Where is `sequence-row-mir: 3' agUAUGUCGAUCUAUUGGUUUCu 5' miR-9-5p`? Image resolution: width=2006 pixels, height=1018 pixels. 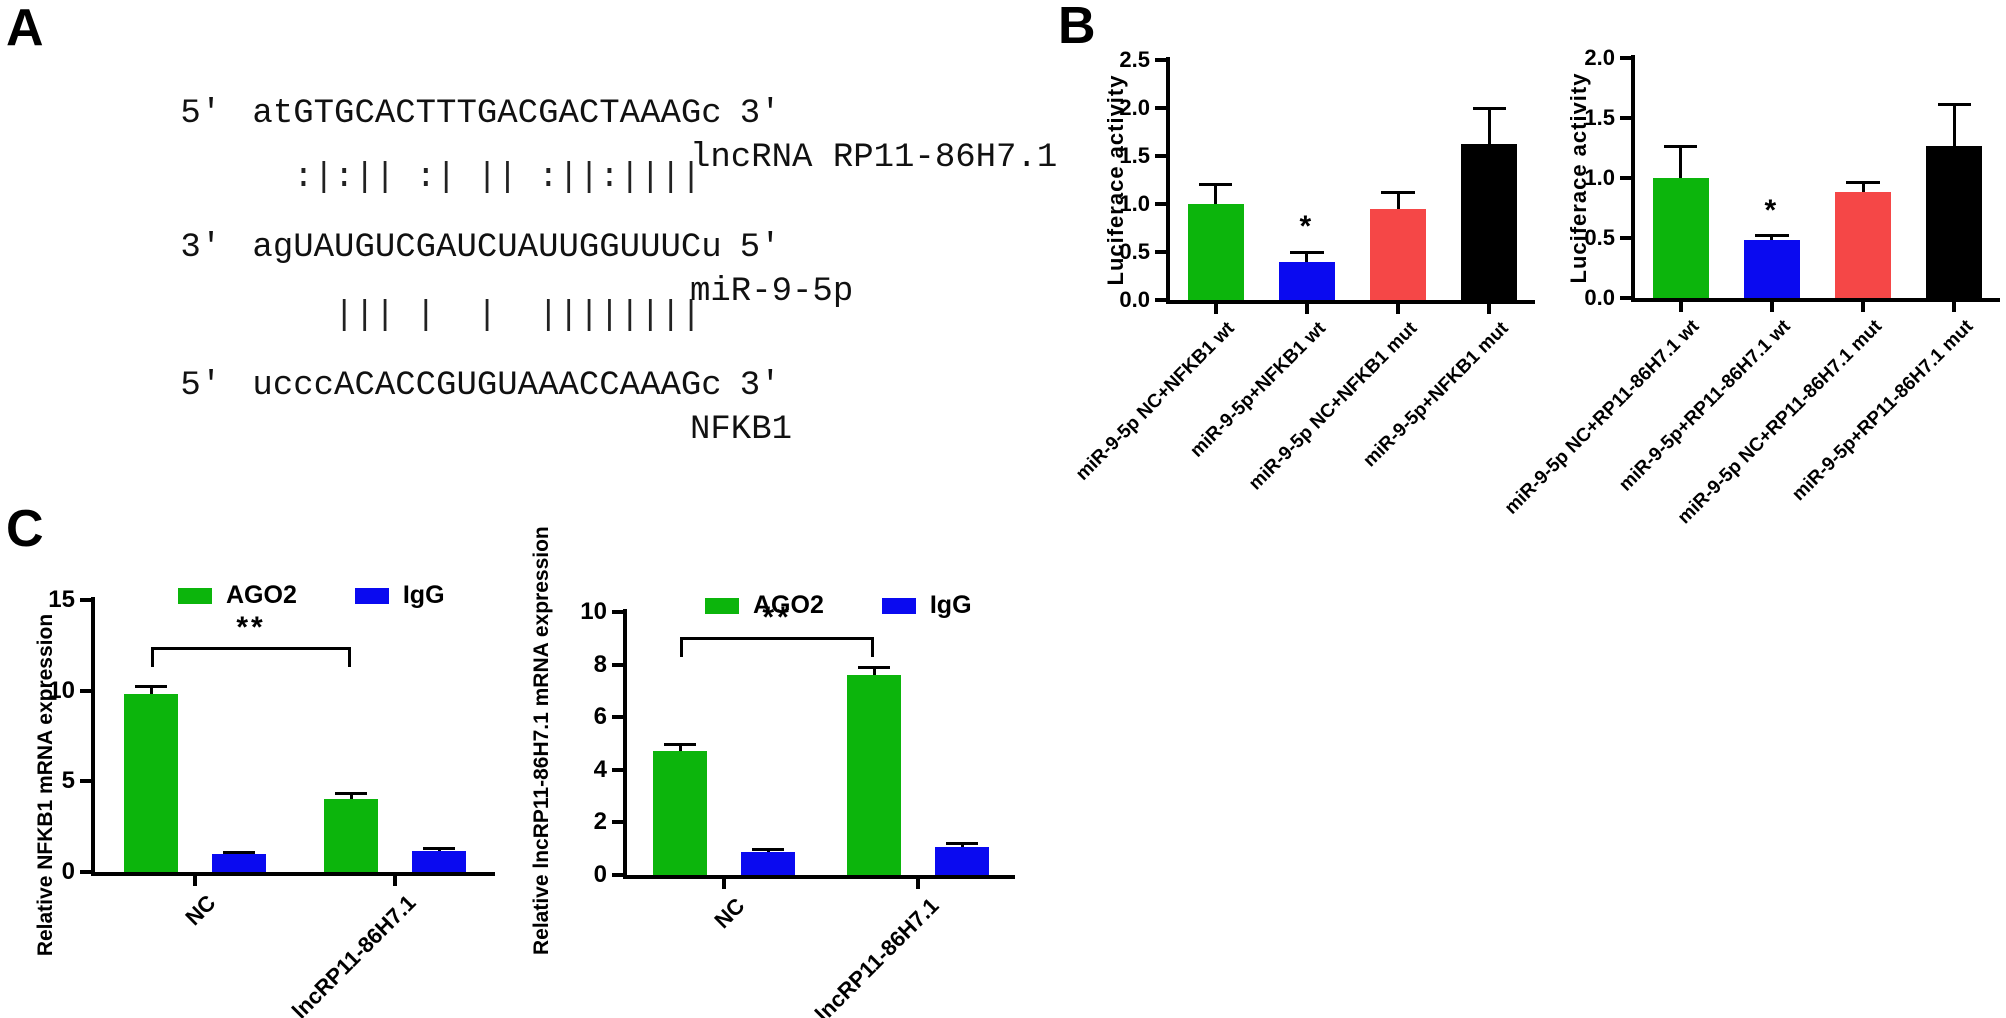
sequence-row-mir: 3' agUAUGUCGAUCUAUUGGUUUCu 5' miR-9-5p is located at coordinates (558, 270).